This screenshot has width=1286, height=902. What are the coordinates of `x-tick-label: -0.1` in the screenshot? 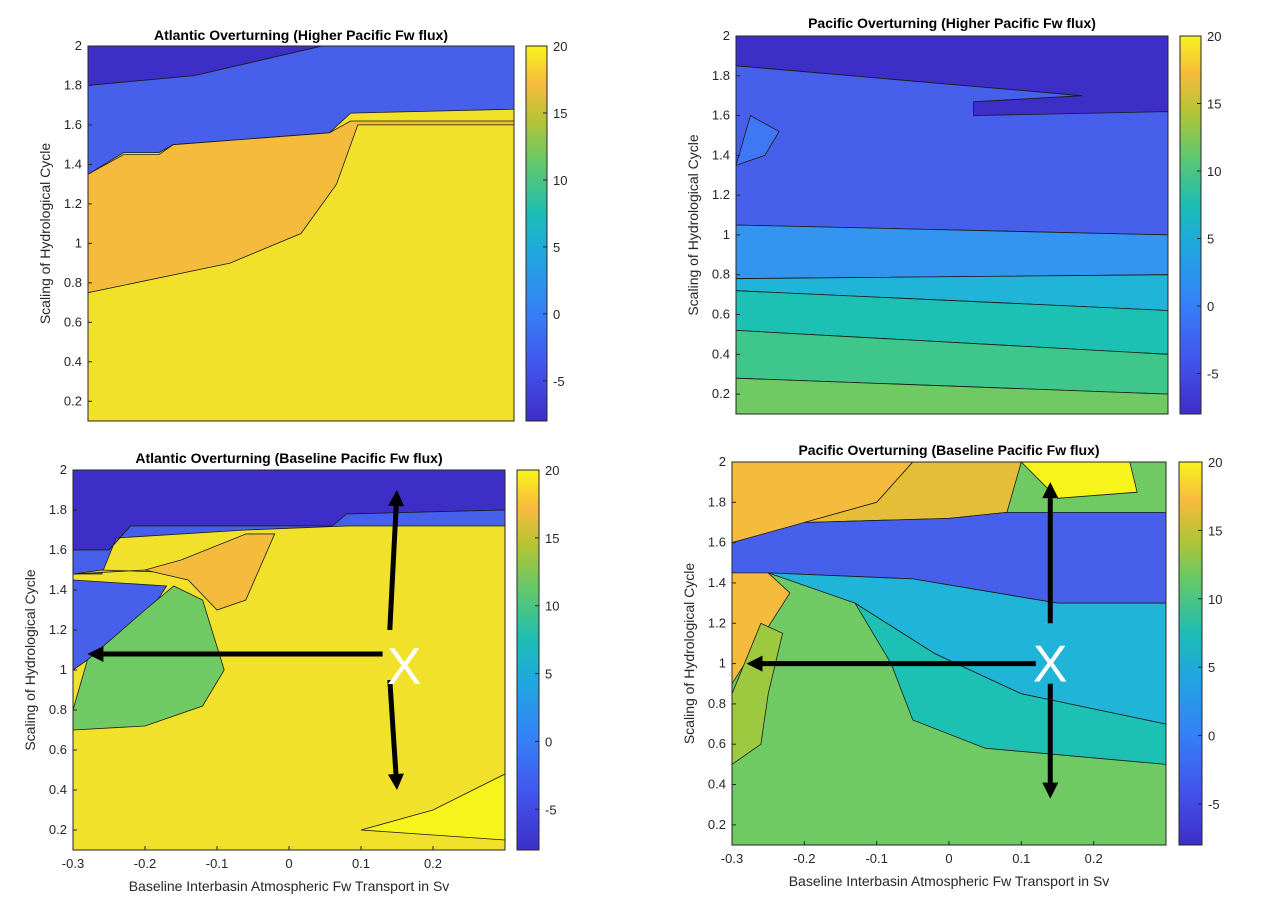 It's located at (217, 863).